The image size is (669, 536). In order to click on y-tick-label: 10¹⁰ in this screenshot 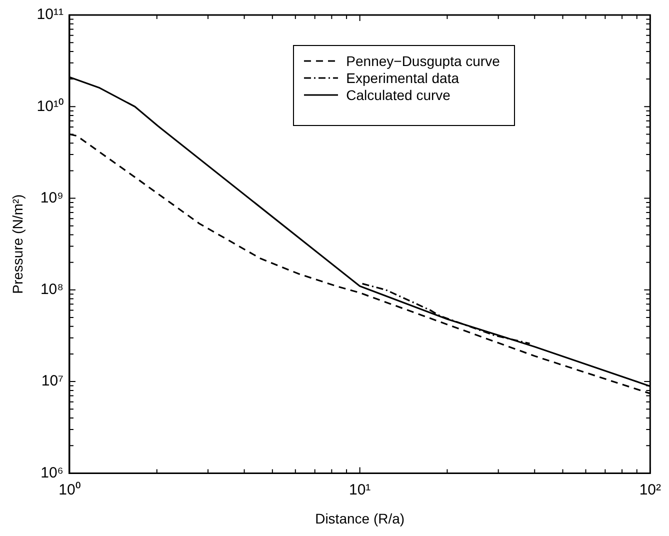, I will do `click(50, 106)`.